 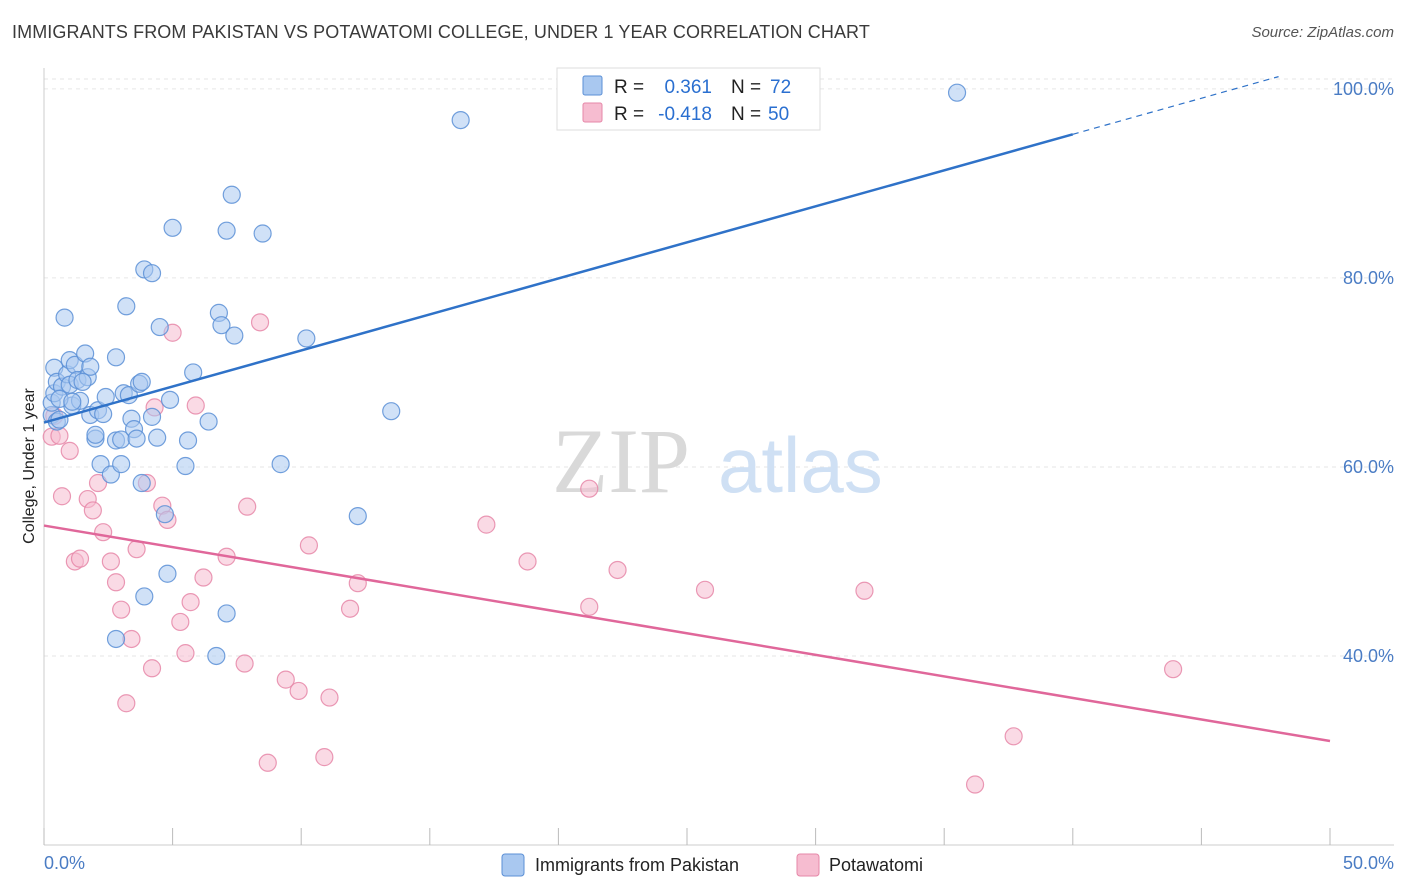 I want to click on stats-legend: R = 0.361 N = 72 R = -0.418 N = 50, so click(x=688, y=99).